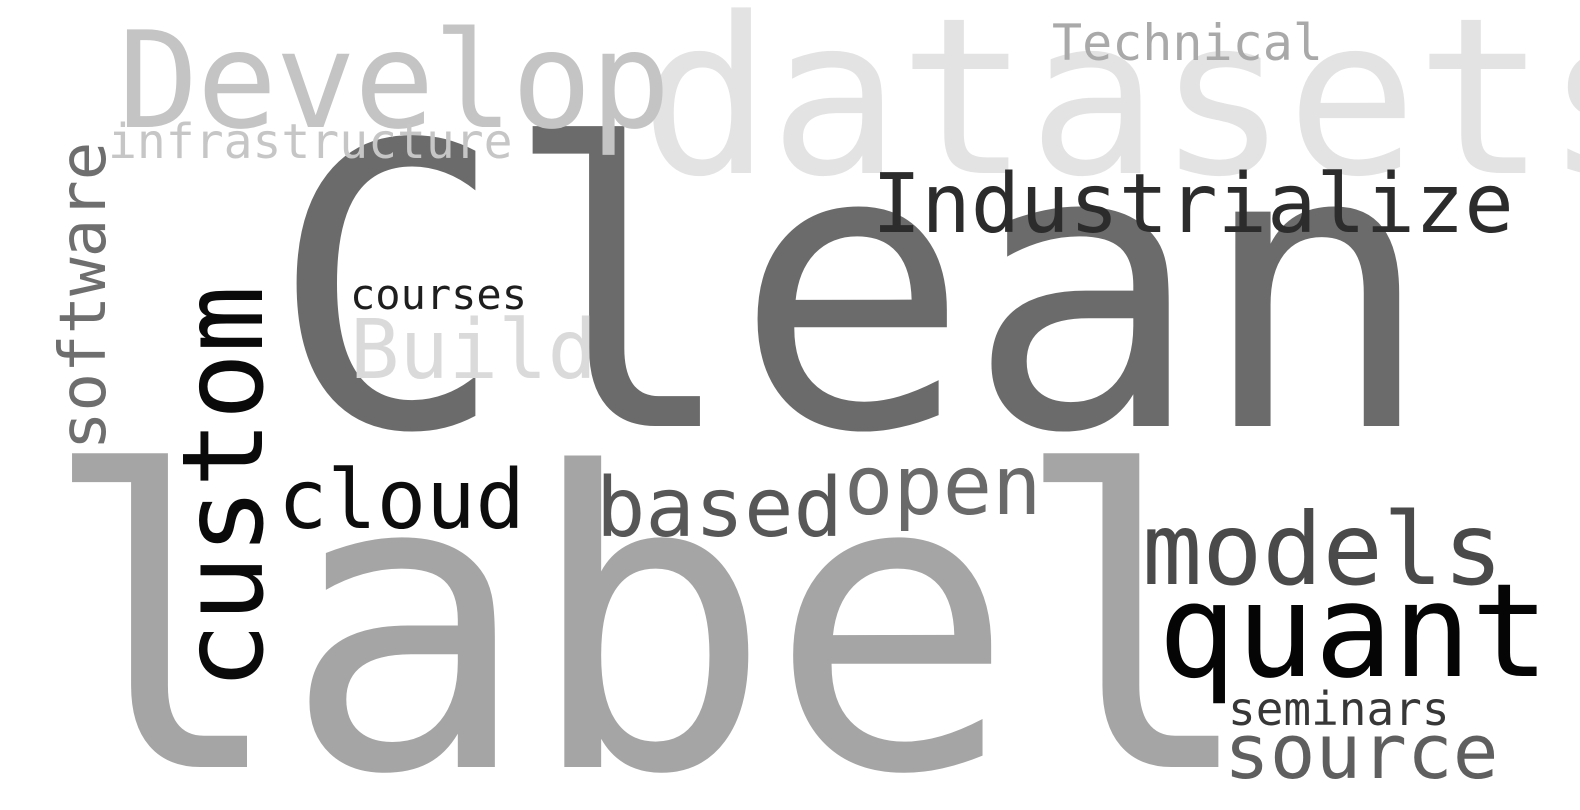 Image resolution: width=1580 pixels, height=810 pixels. What do you see at coordinates (943, 486) in the screenshot?
I see `word-open: open` at bounding box center [943, 486].